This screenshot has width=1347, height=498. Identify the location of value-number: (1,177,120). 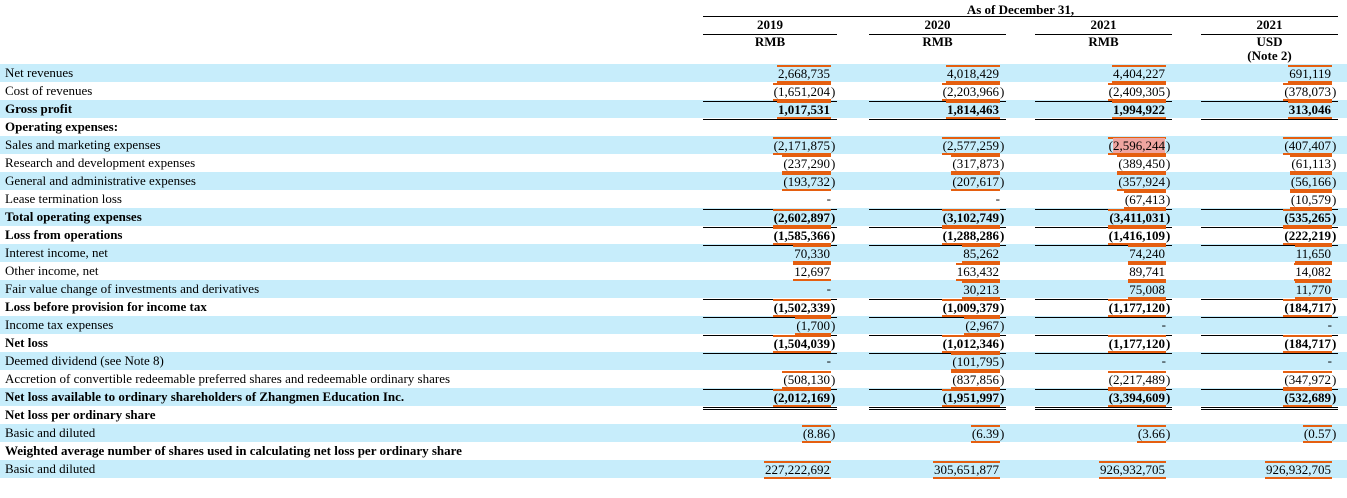
(1139, 308).